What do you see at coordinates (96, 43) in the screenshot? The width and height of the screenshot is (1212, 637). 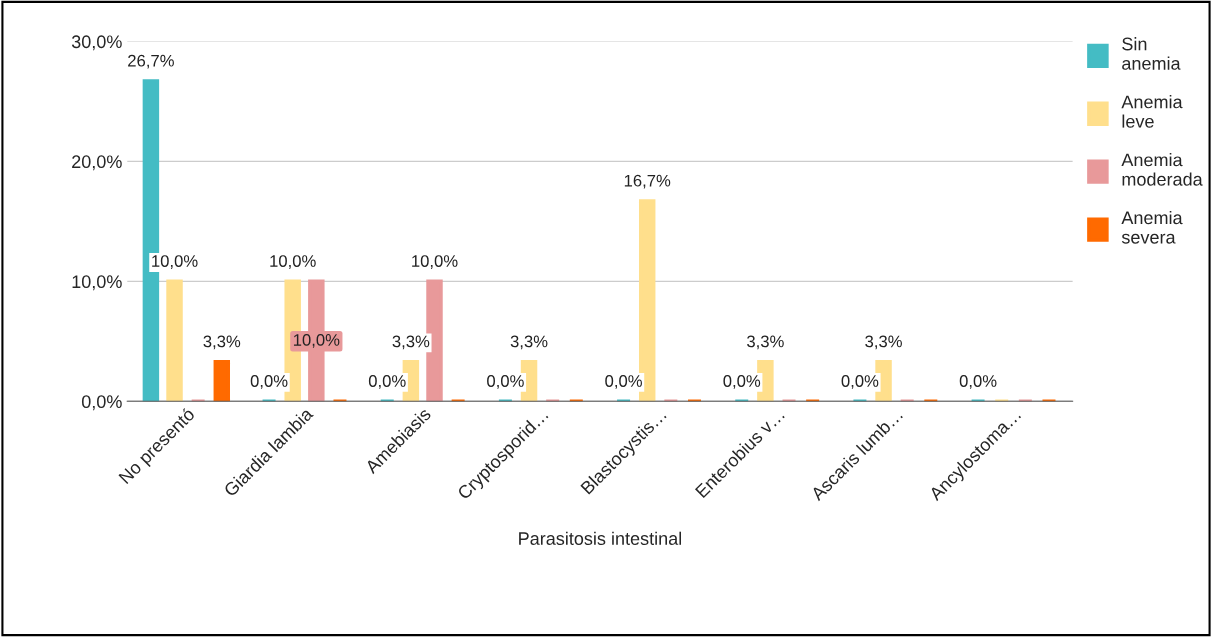 I see `y-tick-label: 30,0%` at bounding box center [96, 43].